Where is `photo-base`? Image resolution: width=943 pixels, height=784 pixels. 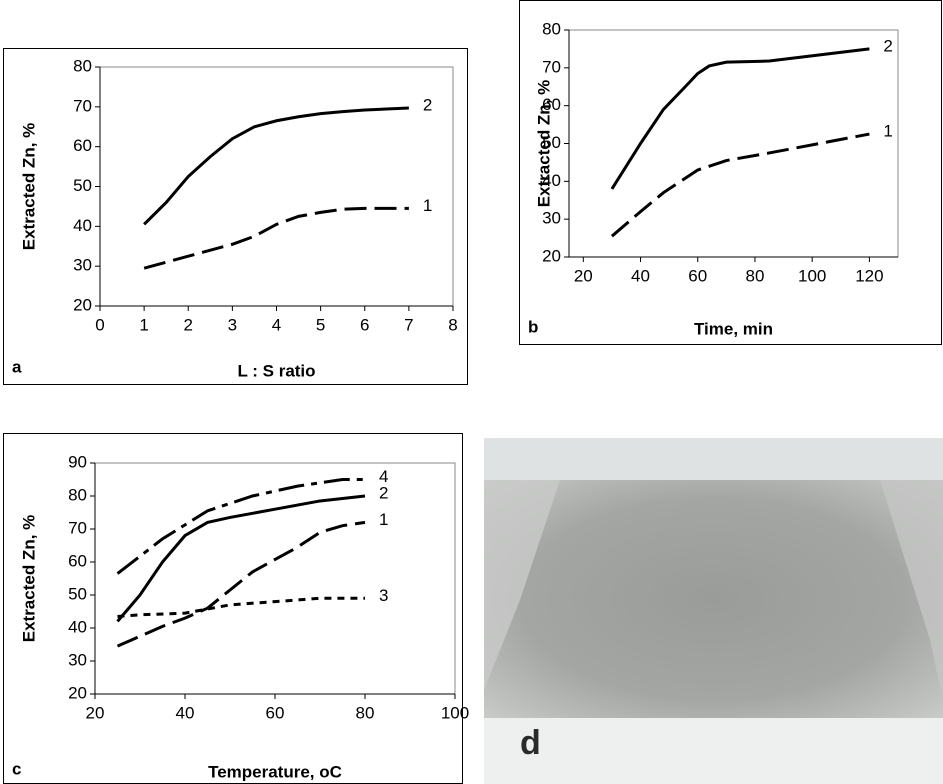 photo-base is located at coordinates (713, 751).